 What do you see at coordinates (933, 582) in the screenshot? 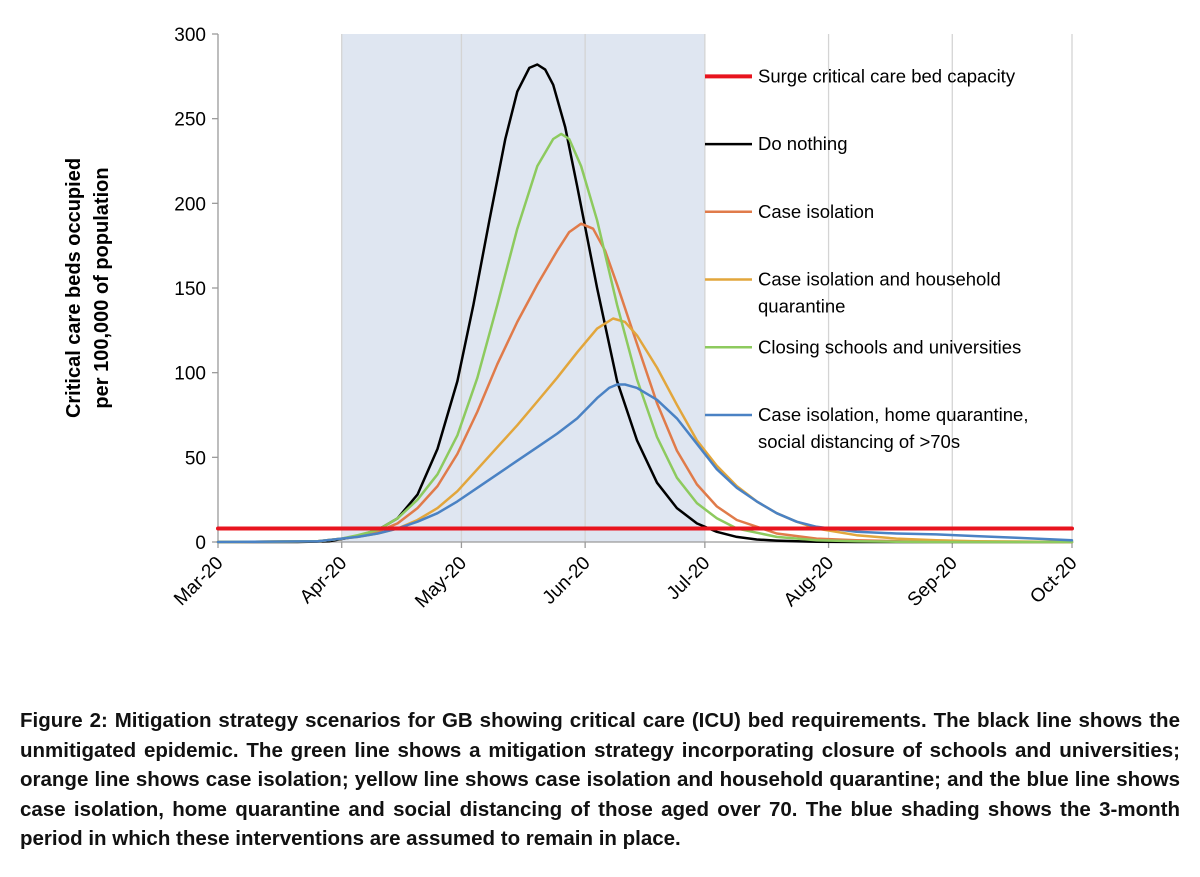
I see `x-tick-label: Sep-20` at bounding box center [933, 582].